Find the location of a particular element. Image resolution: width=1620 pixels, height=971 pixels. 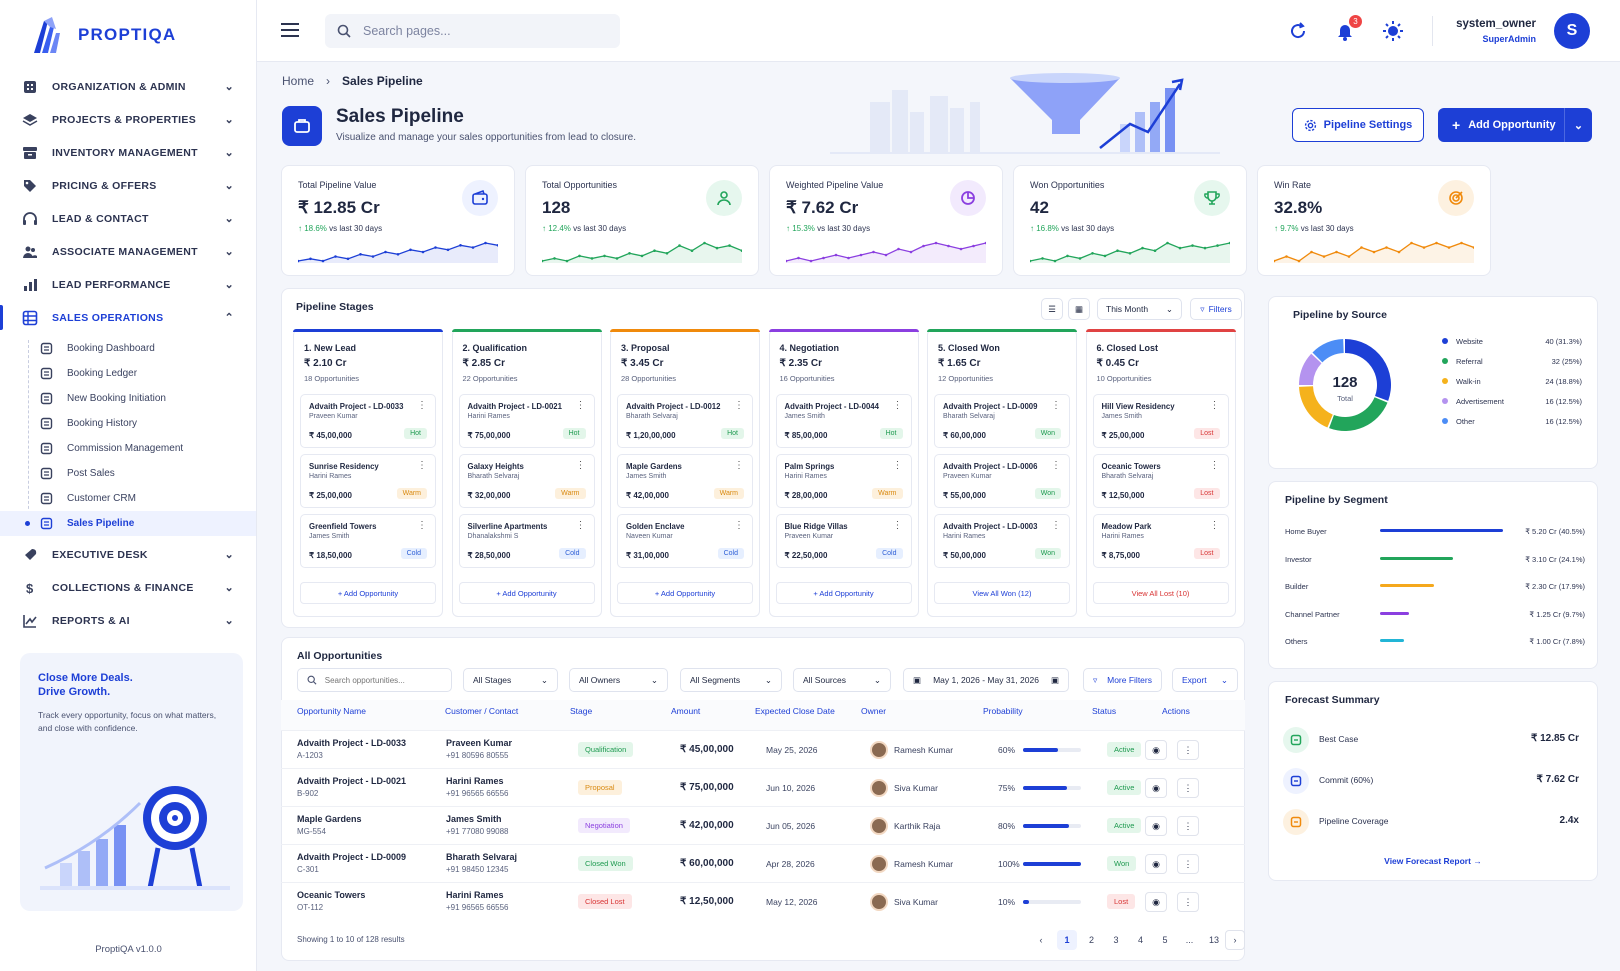

next-page-button: › is located at coordinates (1235, 940).